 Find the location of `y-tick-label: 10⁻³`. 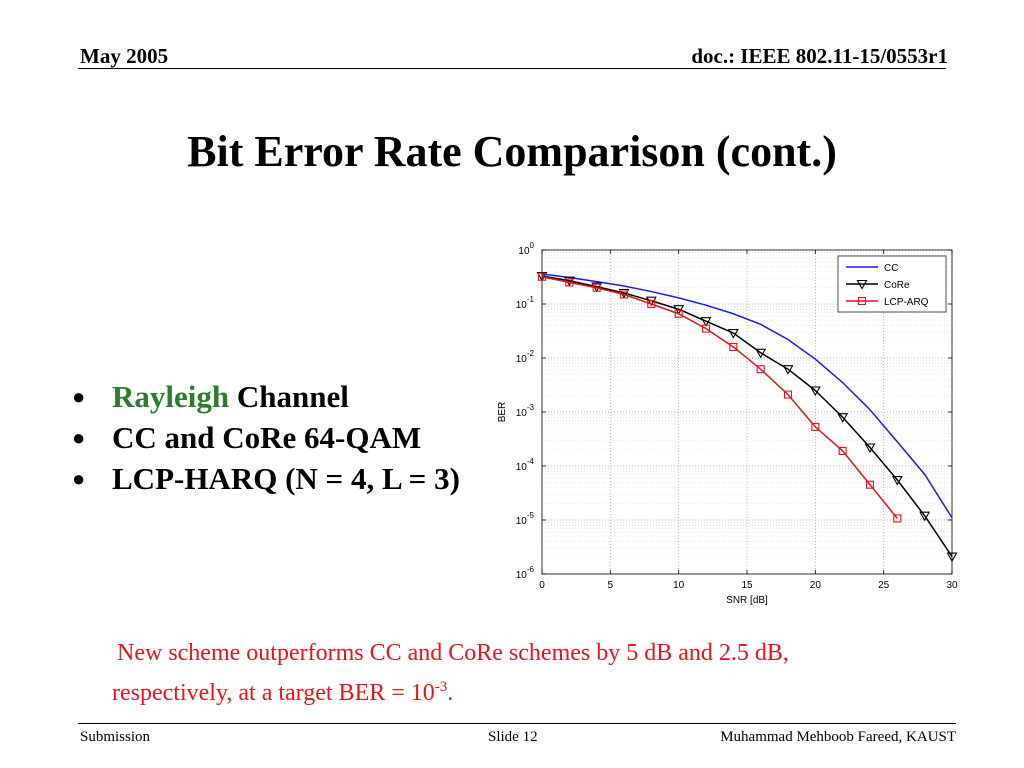

y-tick-label: 10⁻³ is located at coordinates (525, 411).